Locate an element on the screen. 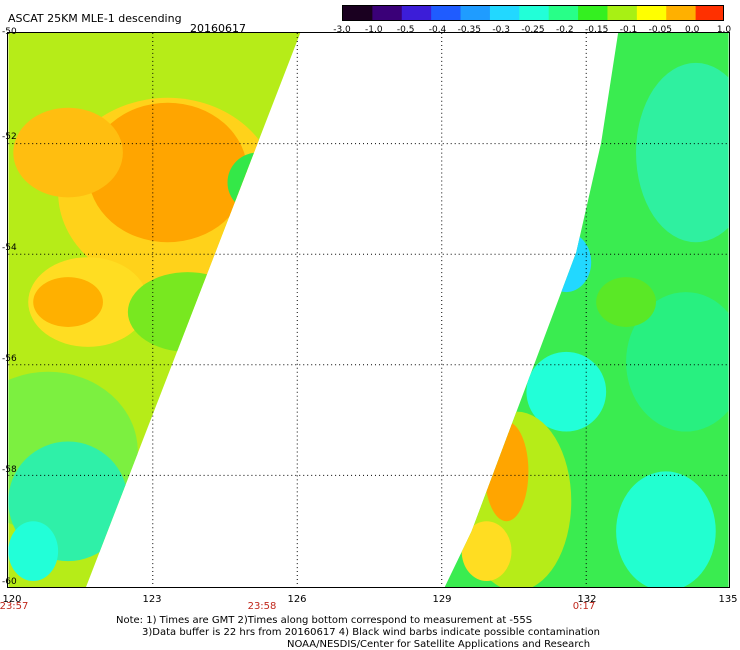  colorbar-tick-label: -0.5 is located at coordinates (405, 30).